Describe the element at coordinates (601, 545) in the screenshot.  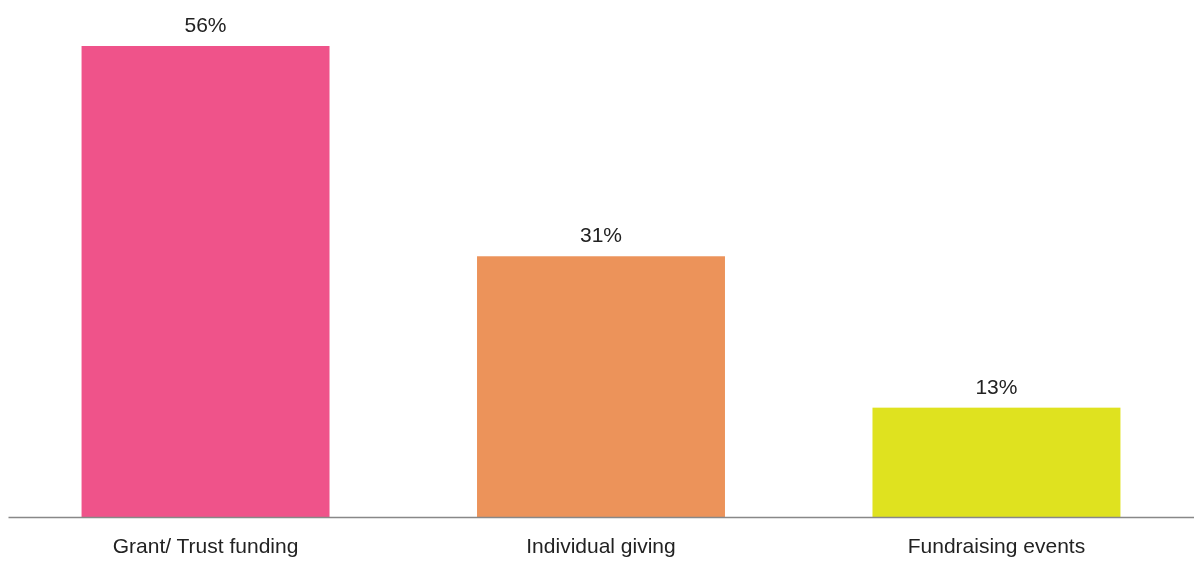
I see `x-tick-label: Individual giving` at that location.